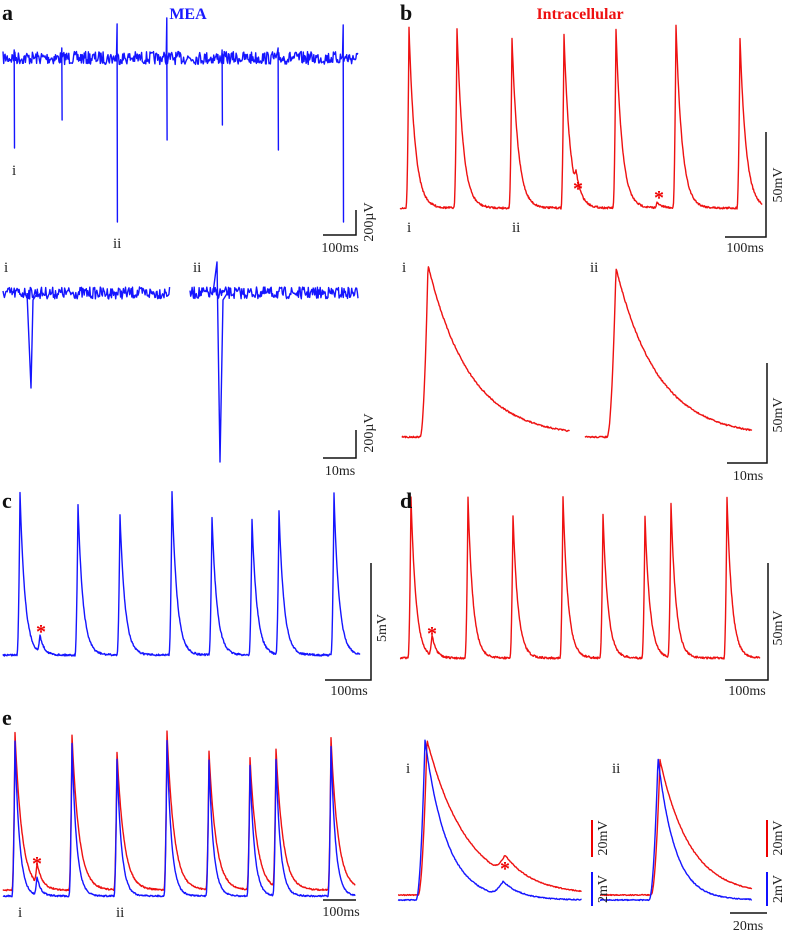 Image resolution: width=787 pixels, height=939 pixels. I want to click on scale-label: 20ms, so click(748, 926).